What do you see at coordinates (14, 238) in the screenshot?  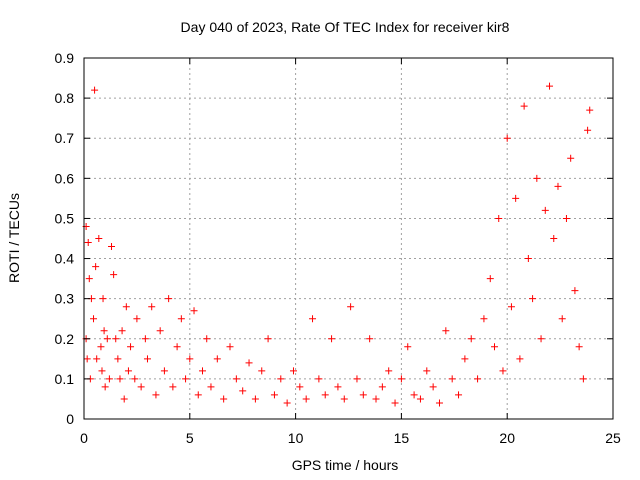 I see `y-axis-label: ROTI / TECUs` at bounding box center [14, 238].